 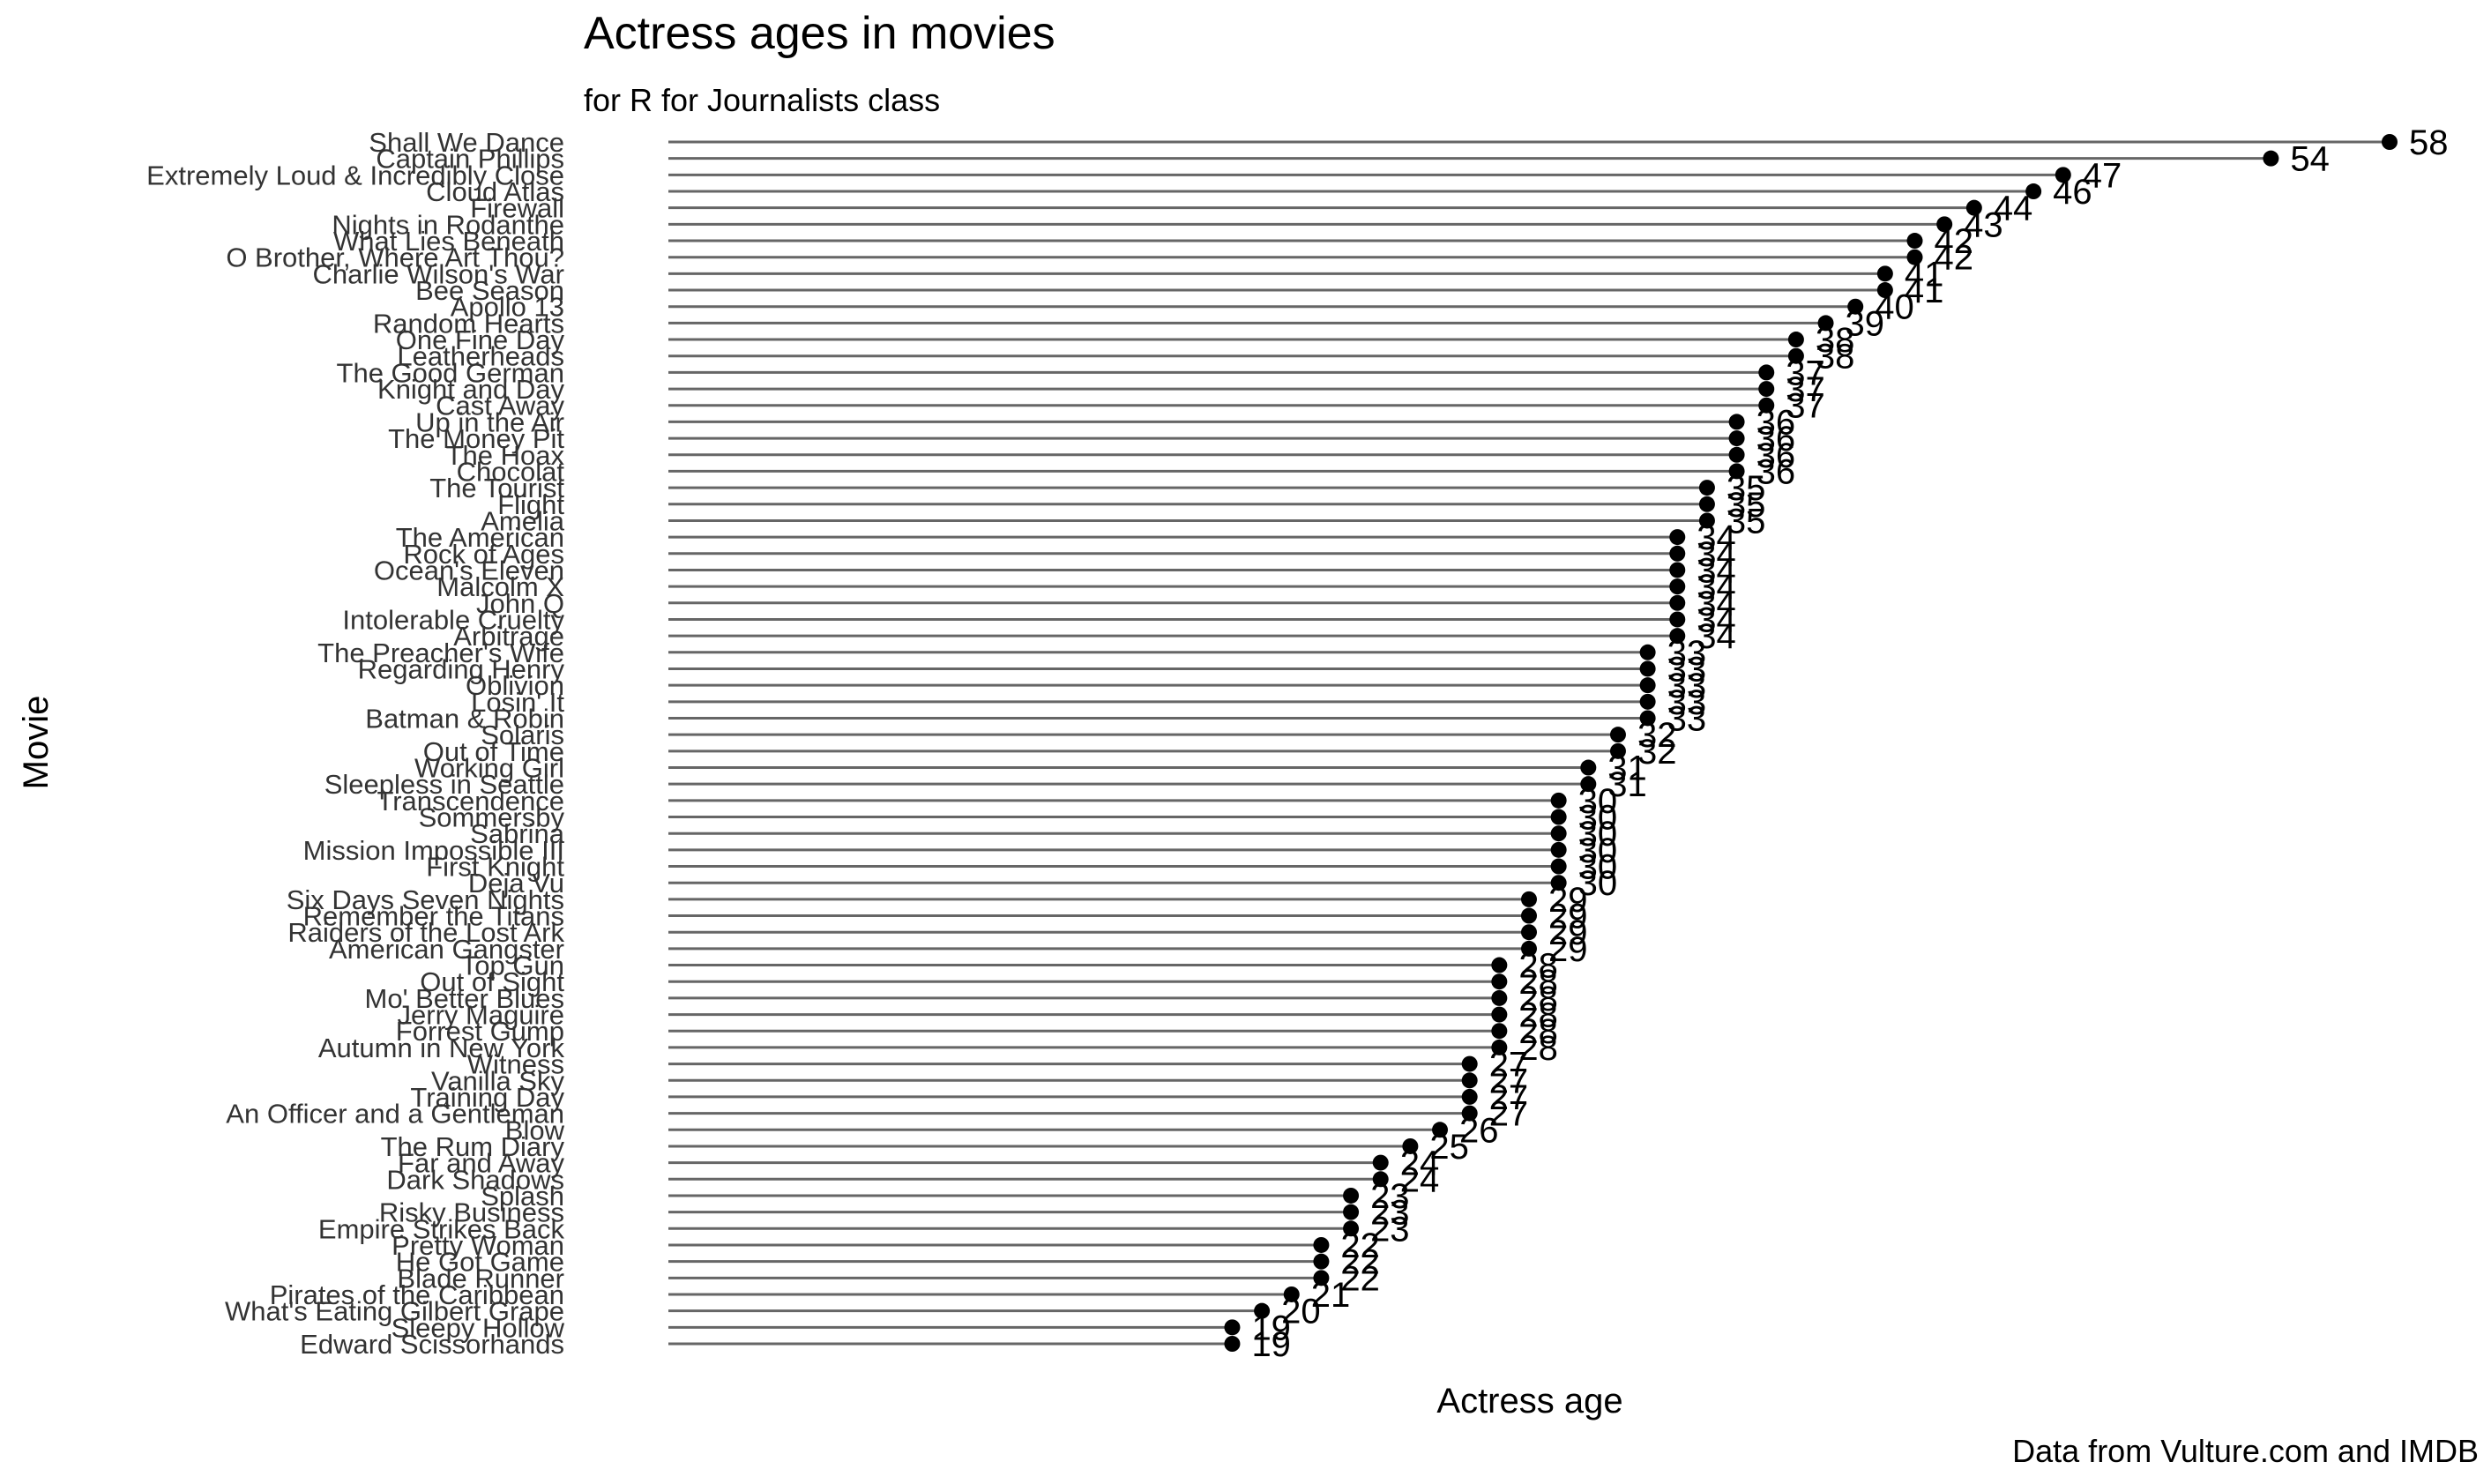 What do you see at coordinates (1716, 537) in the screenshot?
I see `value-label: 34` at bounding box center [1716, 537].